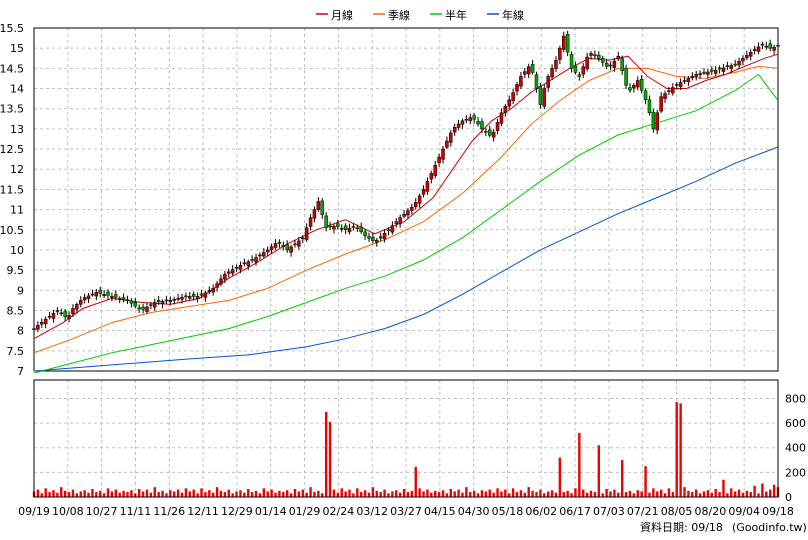  I want to click on x-tick-label: 07/03, so click(609, 511).